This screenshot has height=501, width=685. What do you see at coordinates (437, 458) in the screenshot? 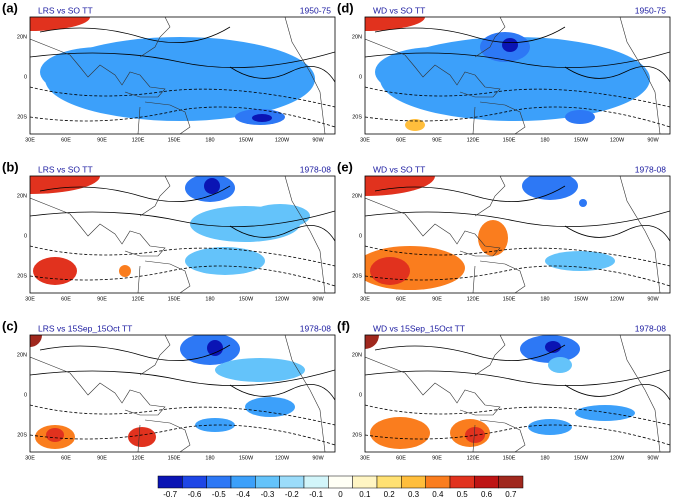
I see `lon-label: 90E` at bounding box center [437, 458].